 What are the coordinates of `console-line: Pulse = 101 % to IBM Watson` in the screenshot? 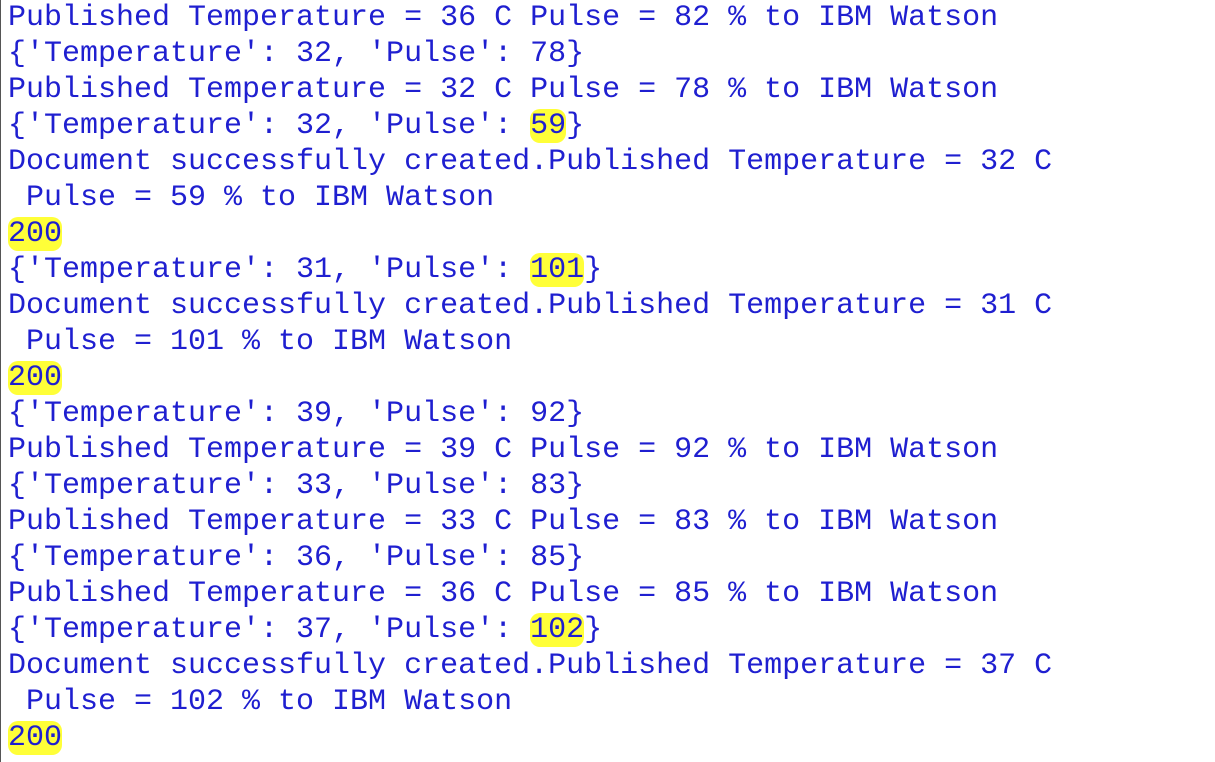 It's located at (611, 342).